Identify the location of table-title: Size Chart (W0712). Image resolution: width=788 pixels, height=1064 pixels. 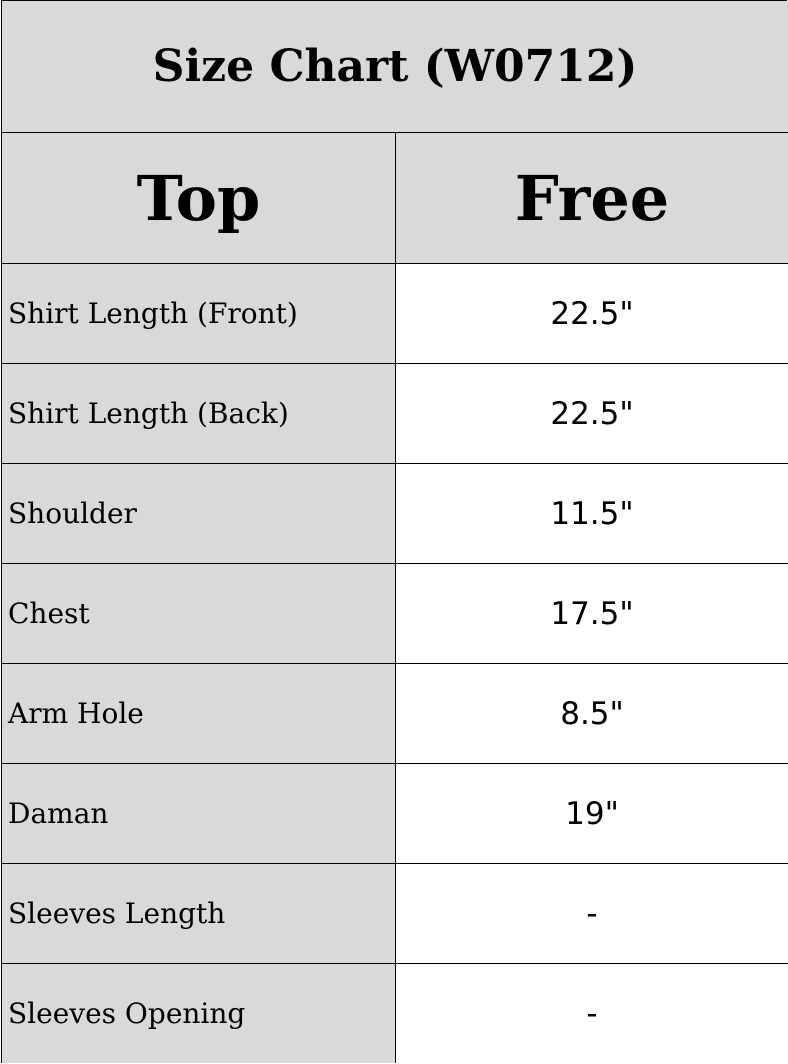
(395, 67).